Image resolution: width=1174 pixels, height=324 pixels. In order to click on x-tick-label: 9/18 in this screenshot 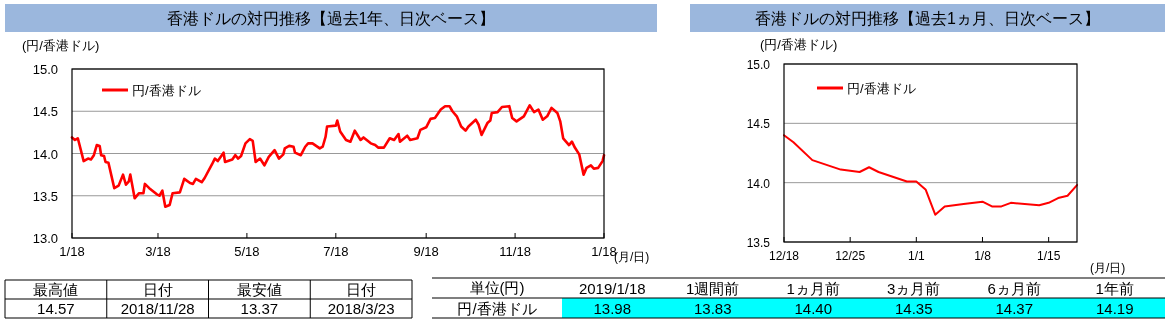, I will do `click(426, 251)`.